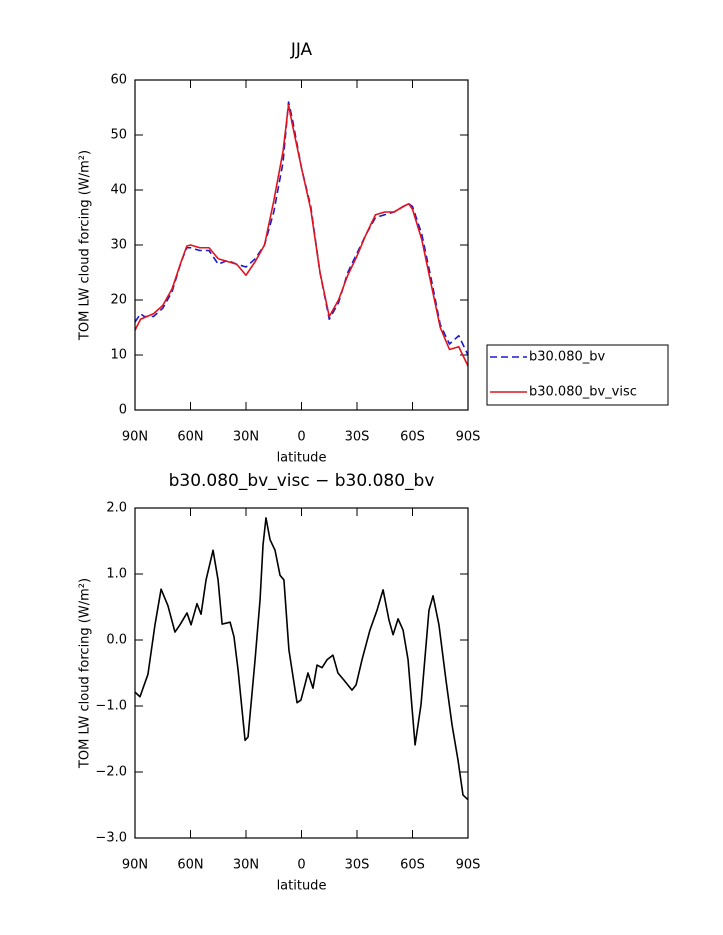 This screenshot has width=723, height=935. What do you see at coordinates (118, 135) in the screenshot?
I see `y-tick-label: 50` at bounding box center [118, 135].